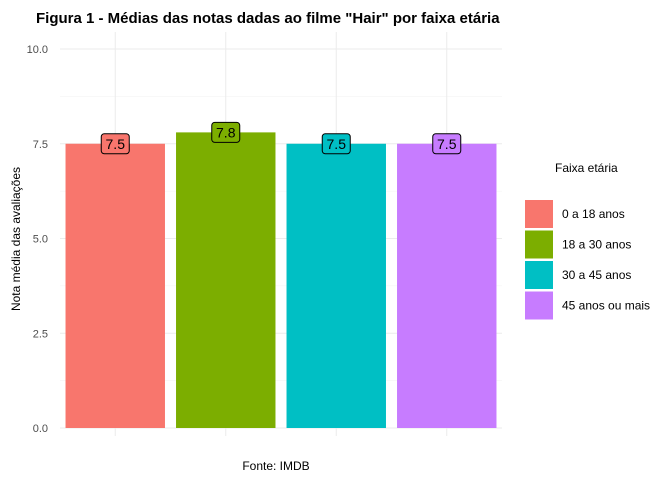 The height and width of the screenshot is (480, 672). Describe the element at coordinates (16, 239) in the screenshot. I see `y-axis-title: Nota média das avaliações` at that location.